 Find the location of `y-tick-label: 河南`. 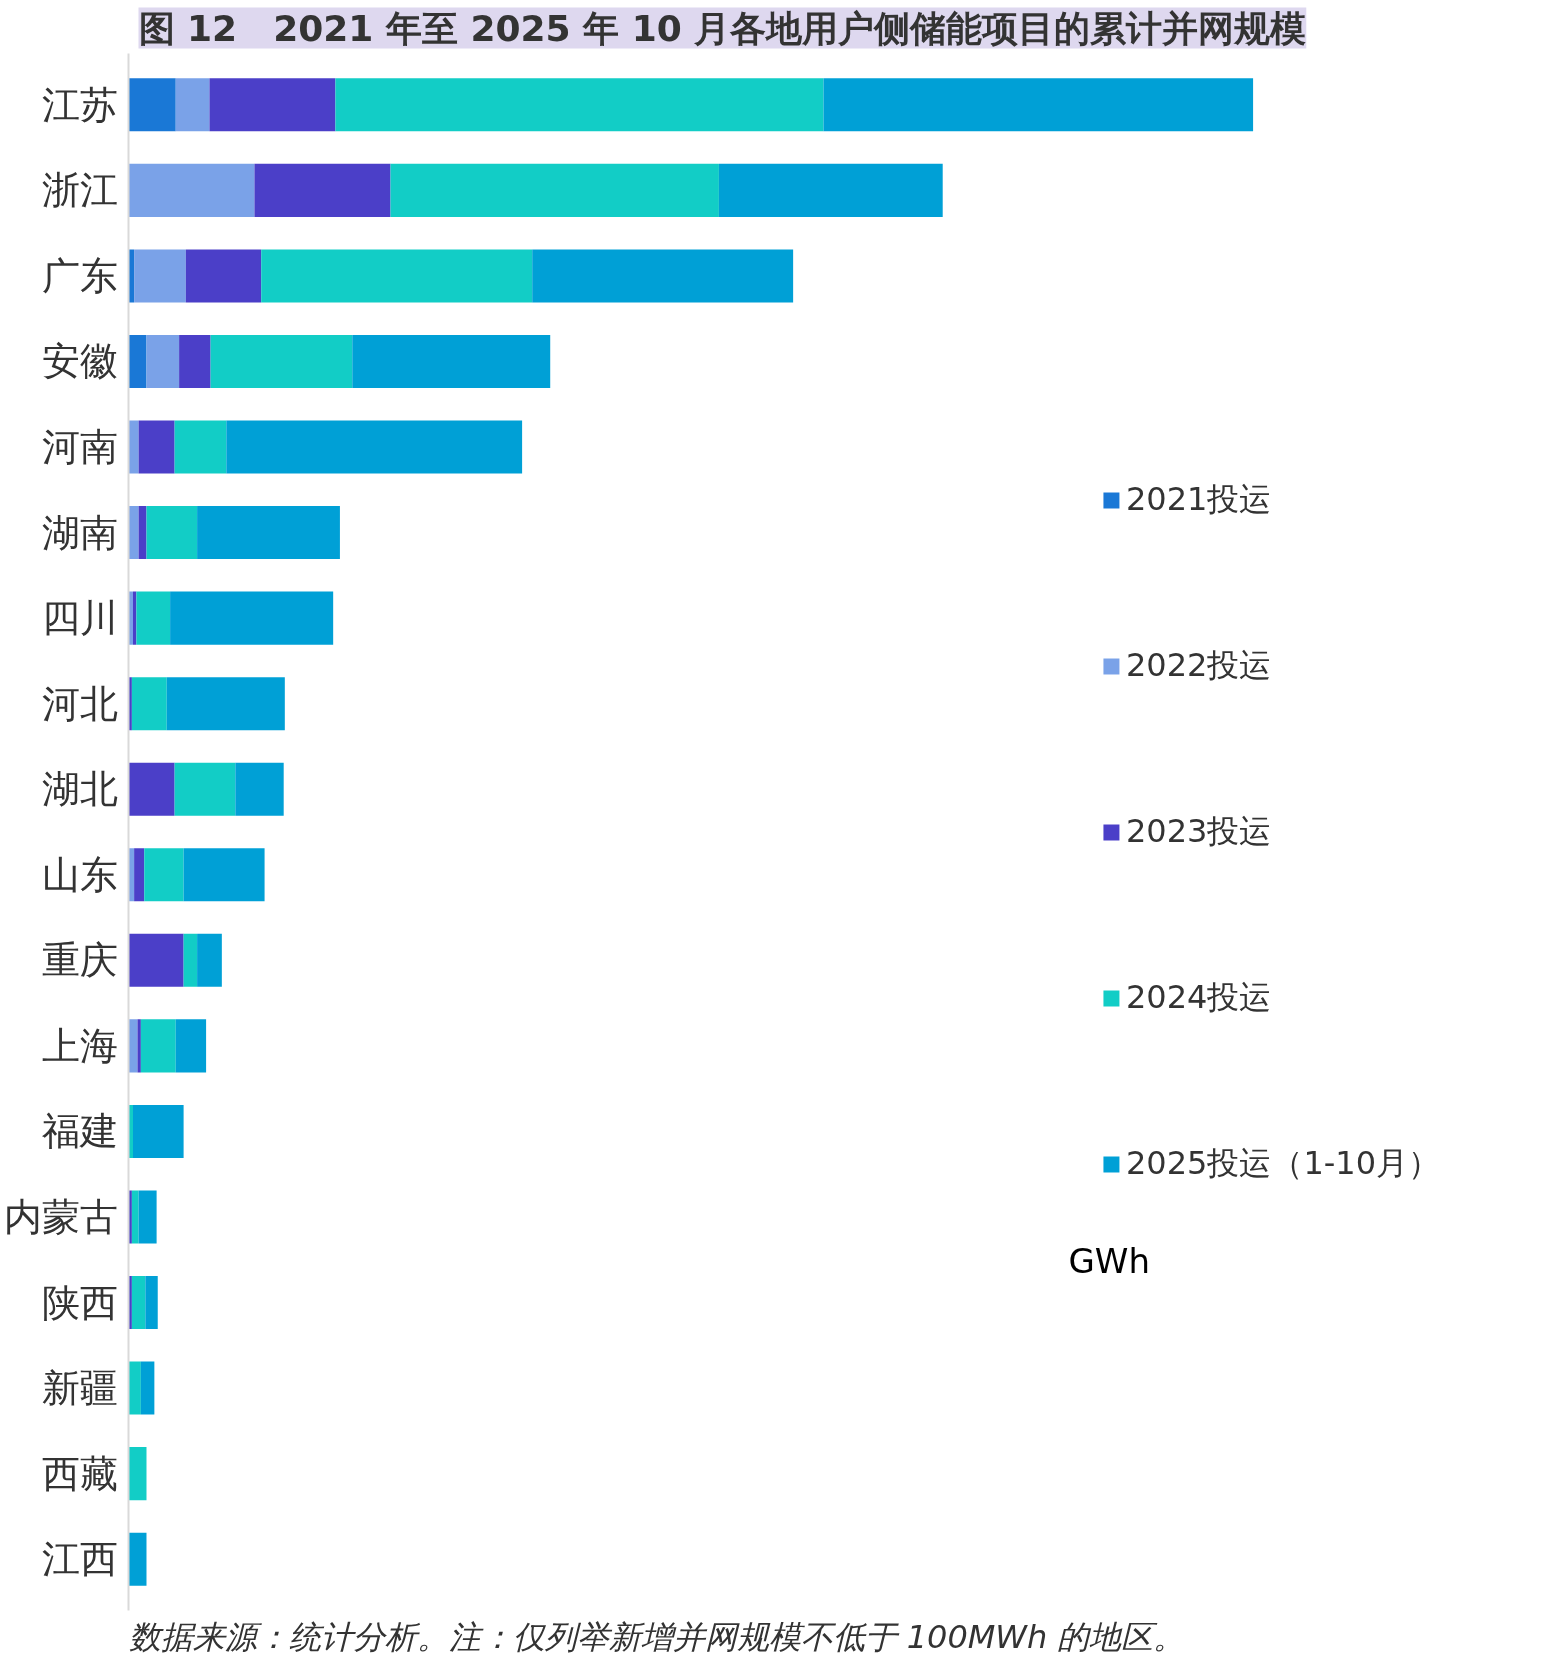

y-tick-label: 河南 is located at coordinates (79, 447).